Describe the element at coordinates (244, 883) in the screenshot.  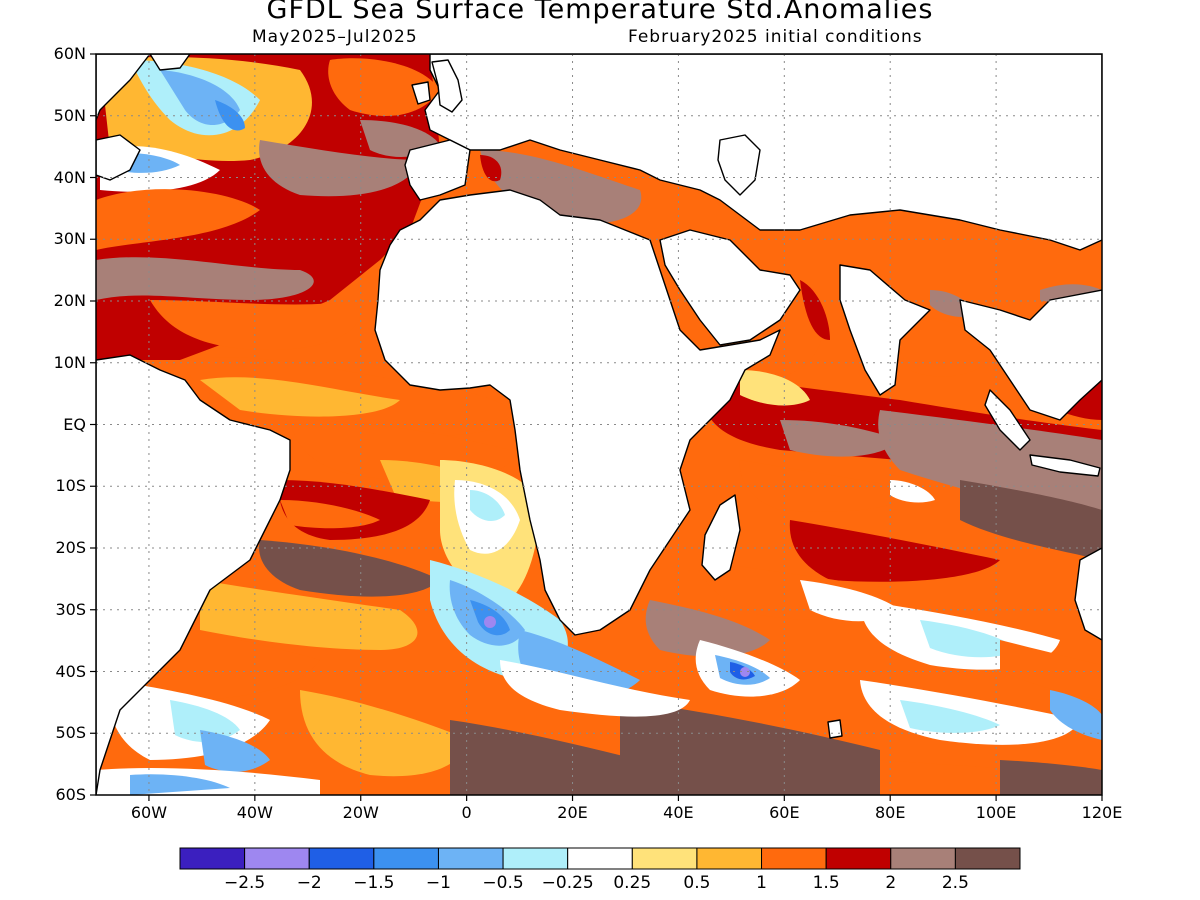
I see `colorbar-tick-label: −2.5` at that location.